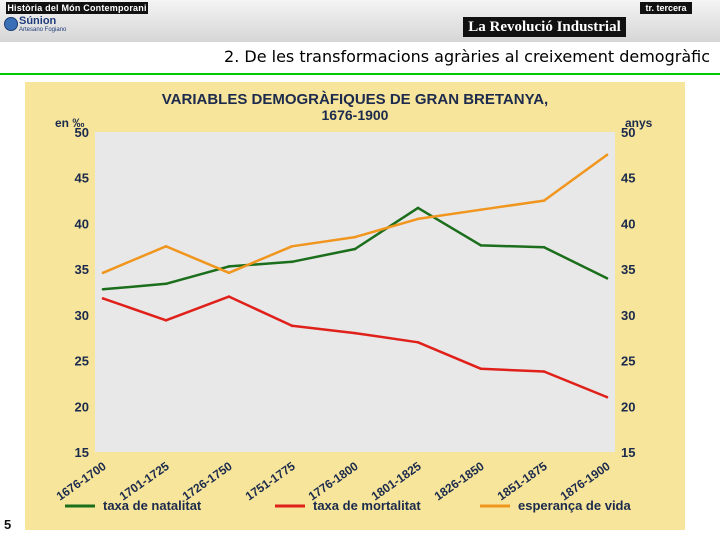  Describe the element at coordinates (574, 505) in the screenshot. I see `legend-label: esperança de vida` at that location.